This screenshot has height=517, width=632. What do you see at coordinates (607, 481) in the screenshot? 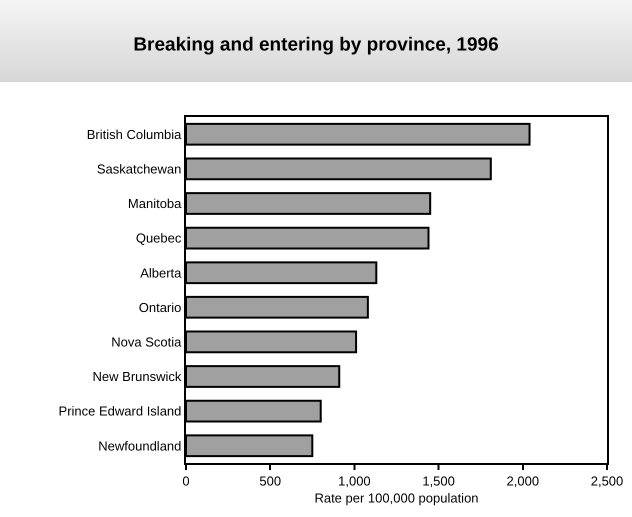
I see `x-tick-label: 2,500` at bounding box center [607, 481].